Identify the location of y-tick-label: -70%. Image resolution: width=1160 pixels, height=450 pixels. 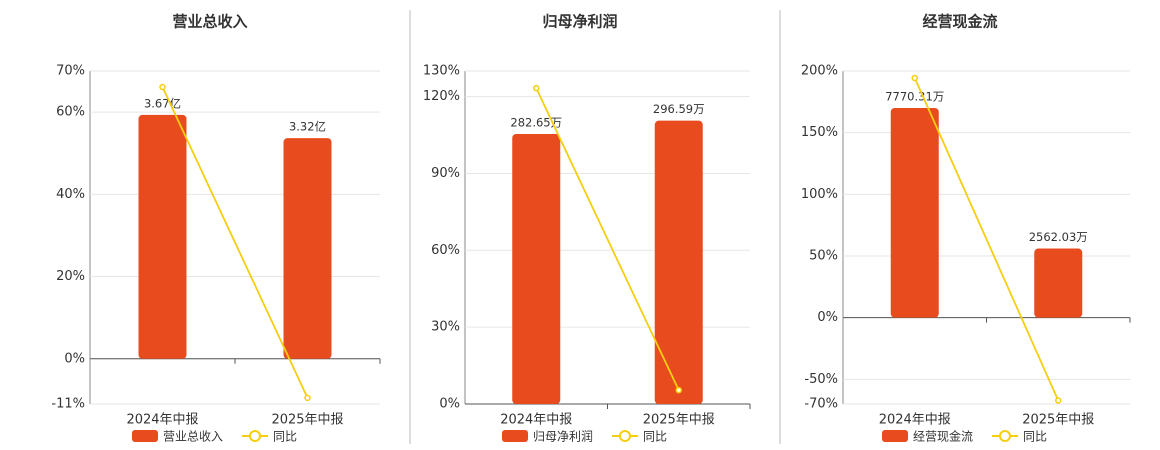
(821, 404).